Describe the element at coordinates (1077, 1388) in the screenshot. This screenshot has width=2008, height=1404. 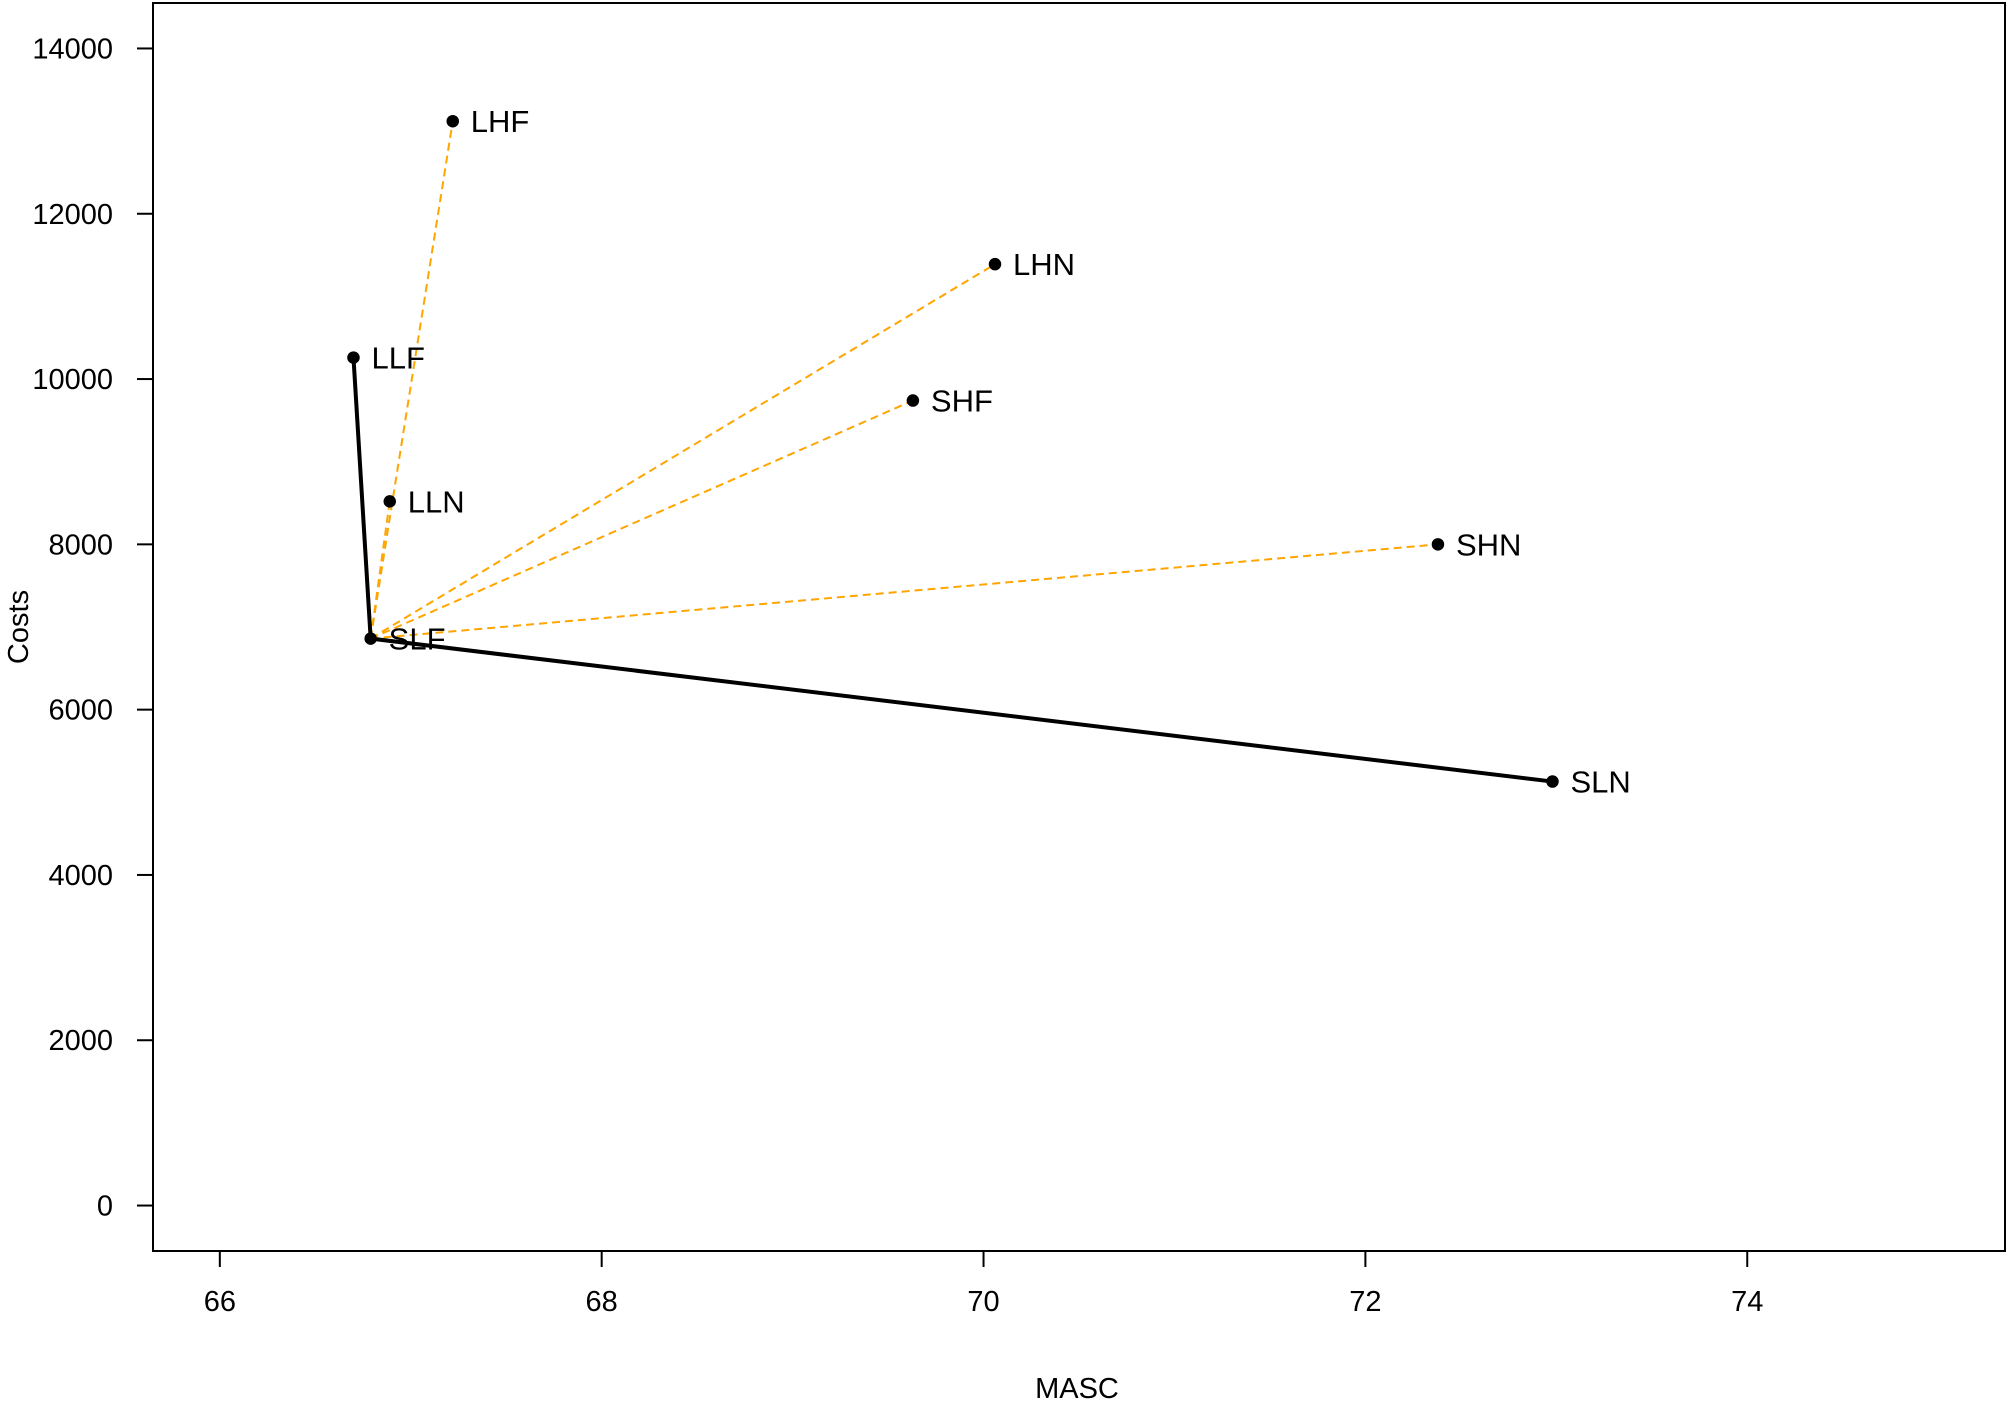
I see `x-axis-title: MASC` at that location.